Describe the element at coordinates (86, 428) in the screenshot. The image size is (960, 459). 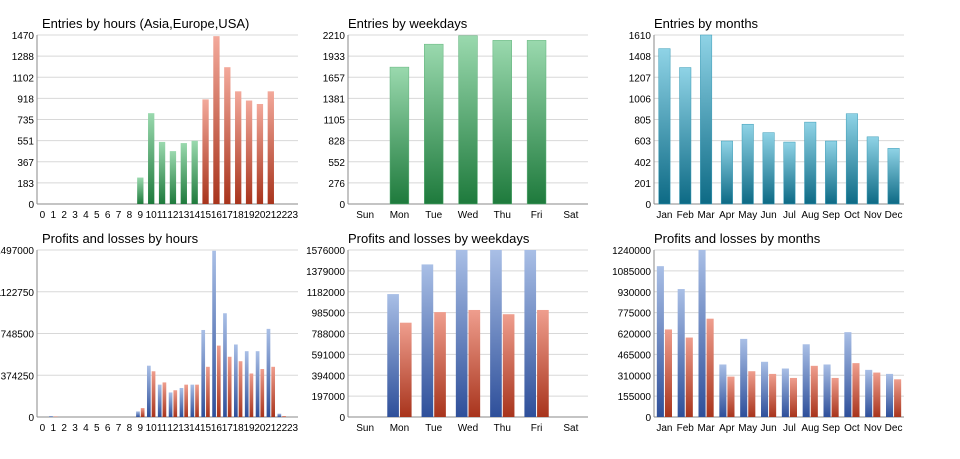
I see `x-tick-label: 4` at that location.